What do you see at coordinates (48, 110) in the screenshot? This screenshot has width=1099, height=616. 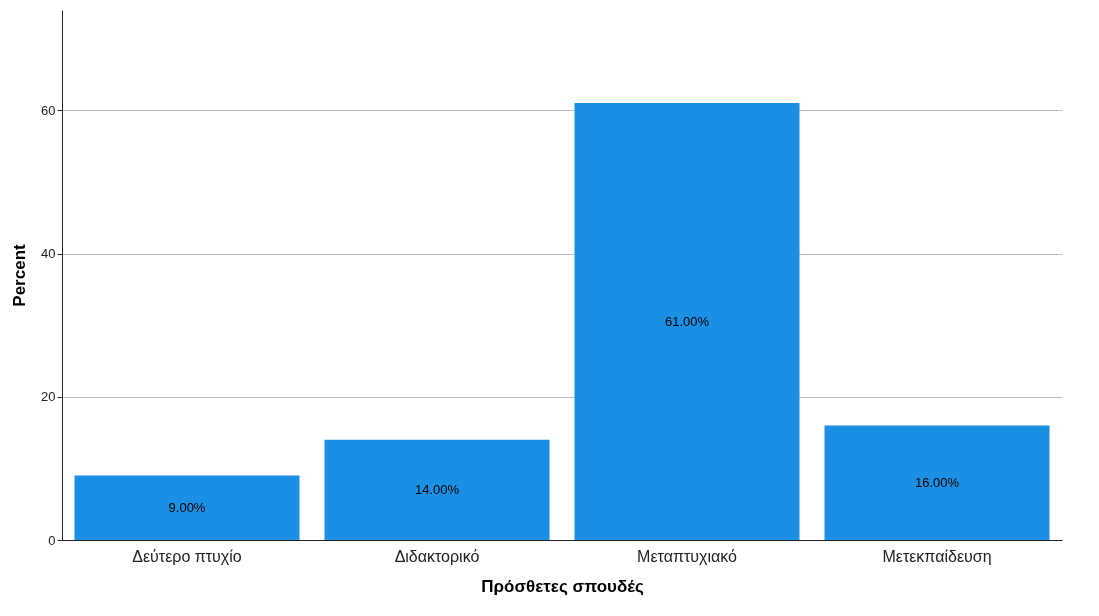 I see `y-tick-label: 60` at bounding box center [48, 110].